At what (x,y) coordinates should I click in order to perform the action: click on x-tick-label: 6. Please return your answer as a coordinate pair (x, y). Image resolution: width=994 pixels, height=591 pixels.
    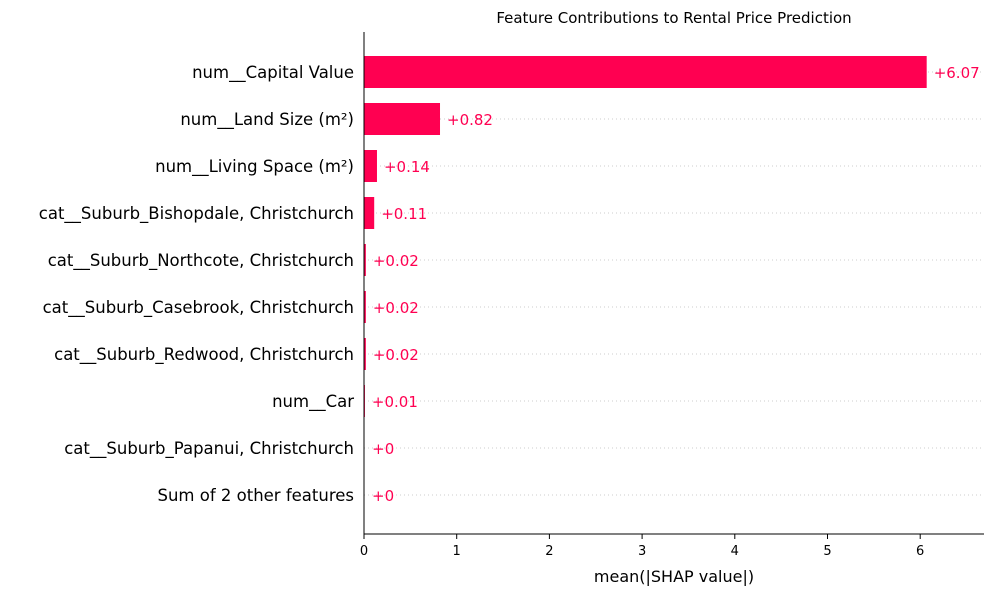
    Looking at the image, I should click on (920, 551).